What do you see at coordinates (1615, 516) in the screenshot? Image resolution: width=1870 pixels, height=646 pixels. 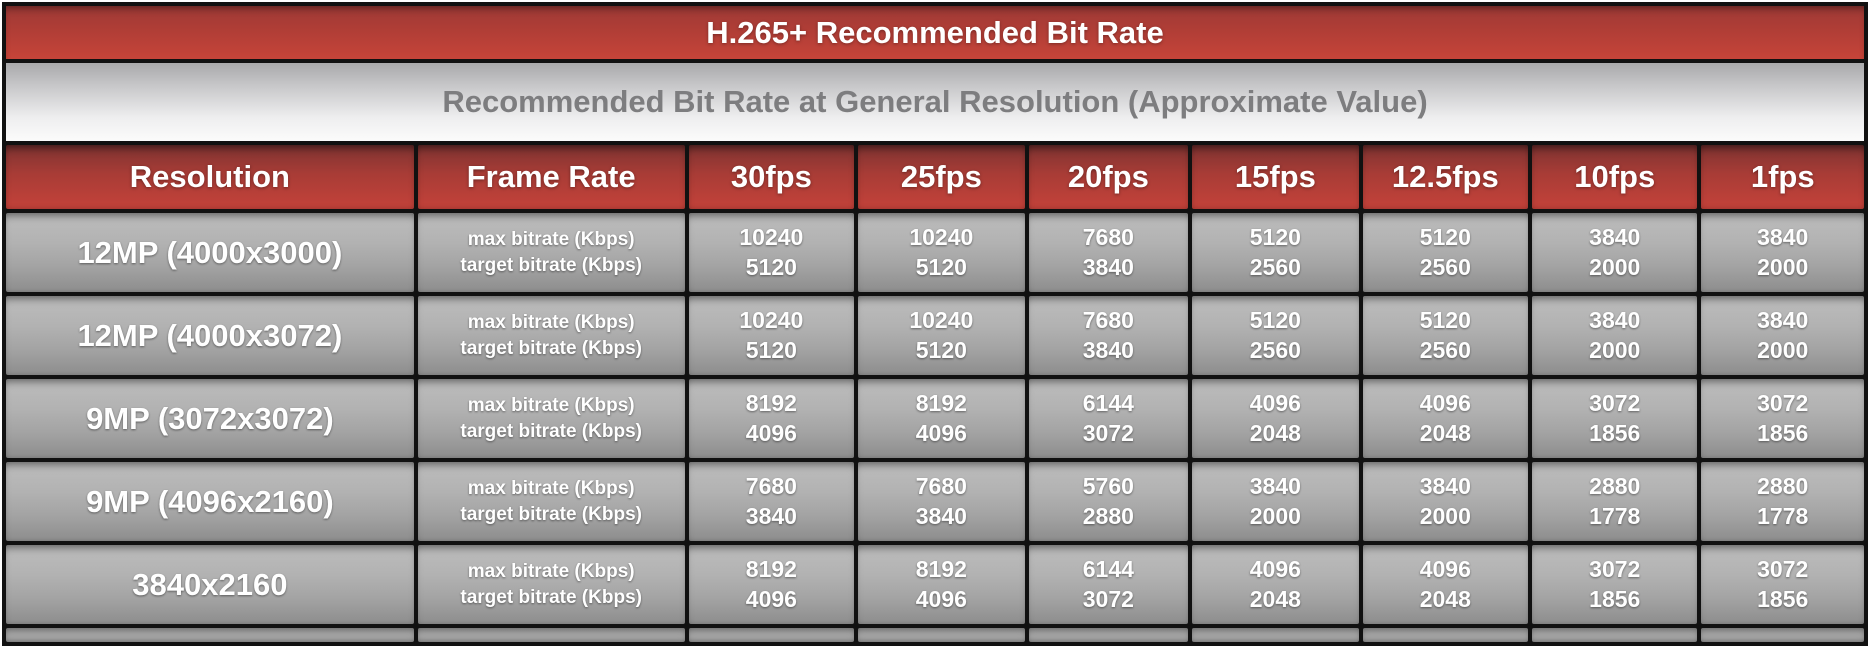 I see `target-bitrate-value: 1778` at bounding box center [1615, 516].